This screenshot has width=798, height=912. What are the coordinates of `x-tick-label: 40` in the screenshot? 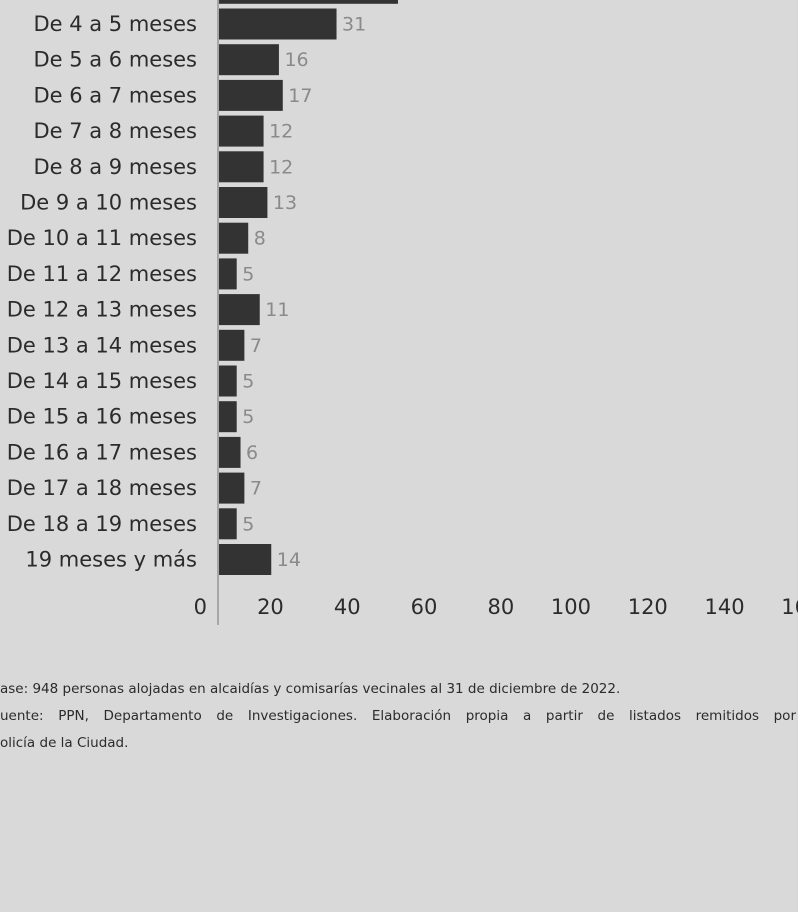 It's located at (347, 607).